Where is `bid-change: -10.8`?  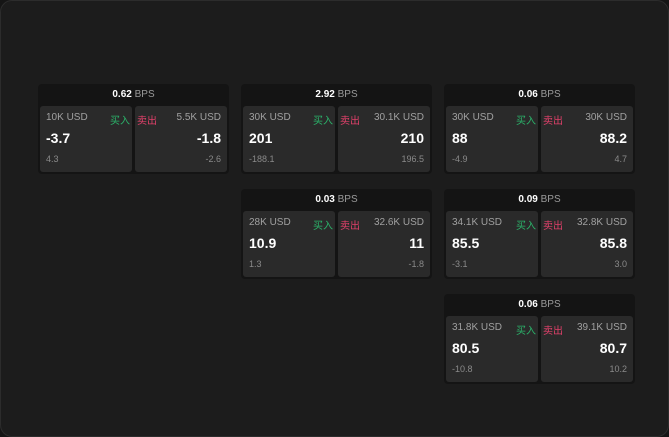 bid-change: -10.8 is located at coordinates (462, 369).